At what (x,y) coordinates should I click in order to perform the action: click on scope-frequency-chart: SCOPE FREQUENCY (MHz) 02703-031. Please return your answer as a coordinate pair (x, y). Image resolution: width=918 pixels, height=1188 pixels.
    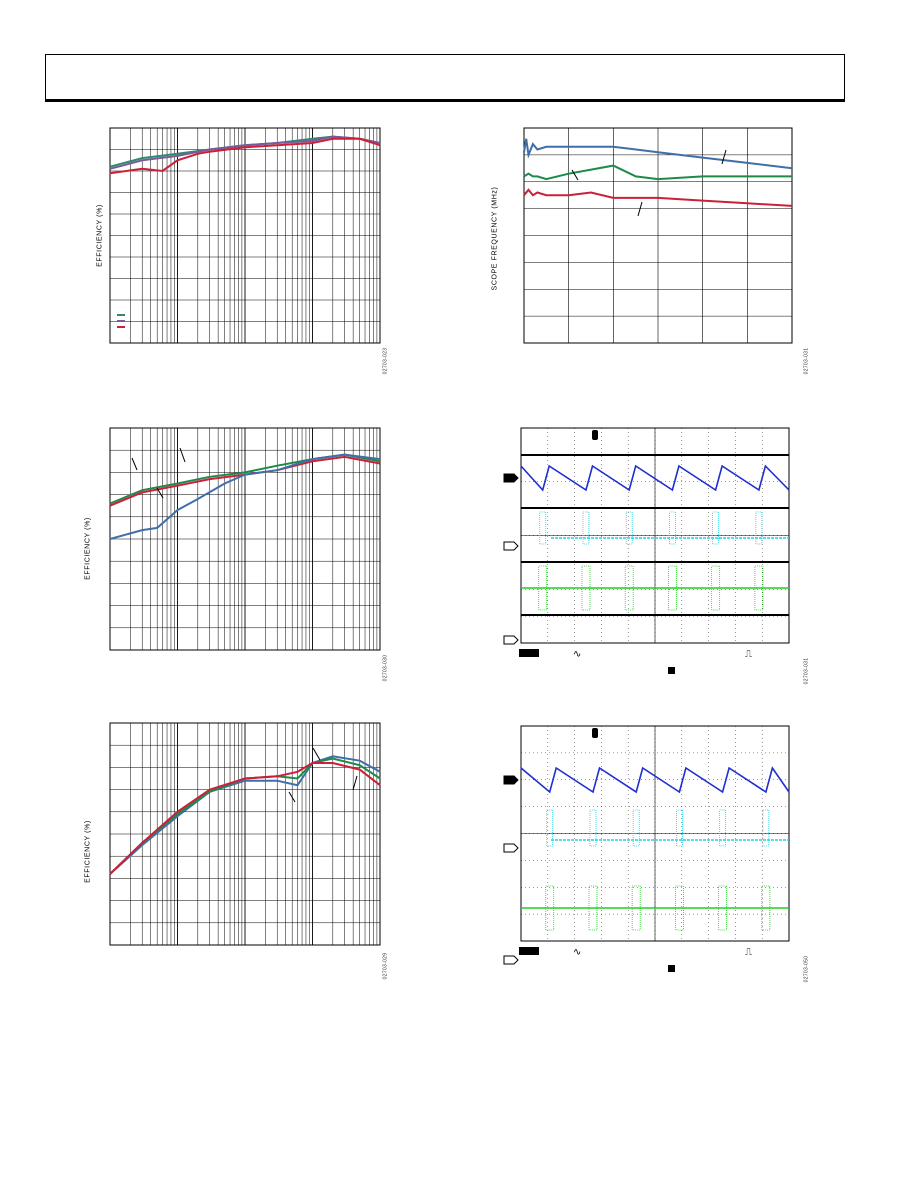
    Looking at the image, I should click on (655, 247).